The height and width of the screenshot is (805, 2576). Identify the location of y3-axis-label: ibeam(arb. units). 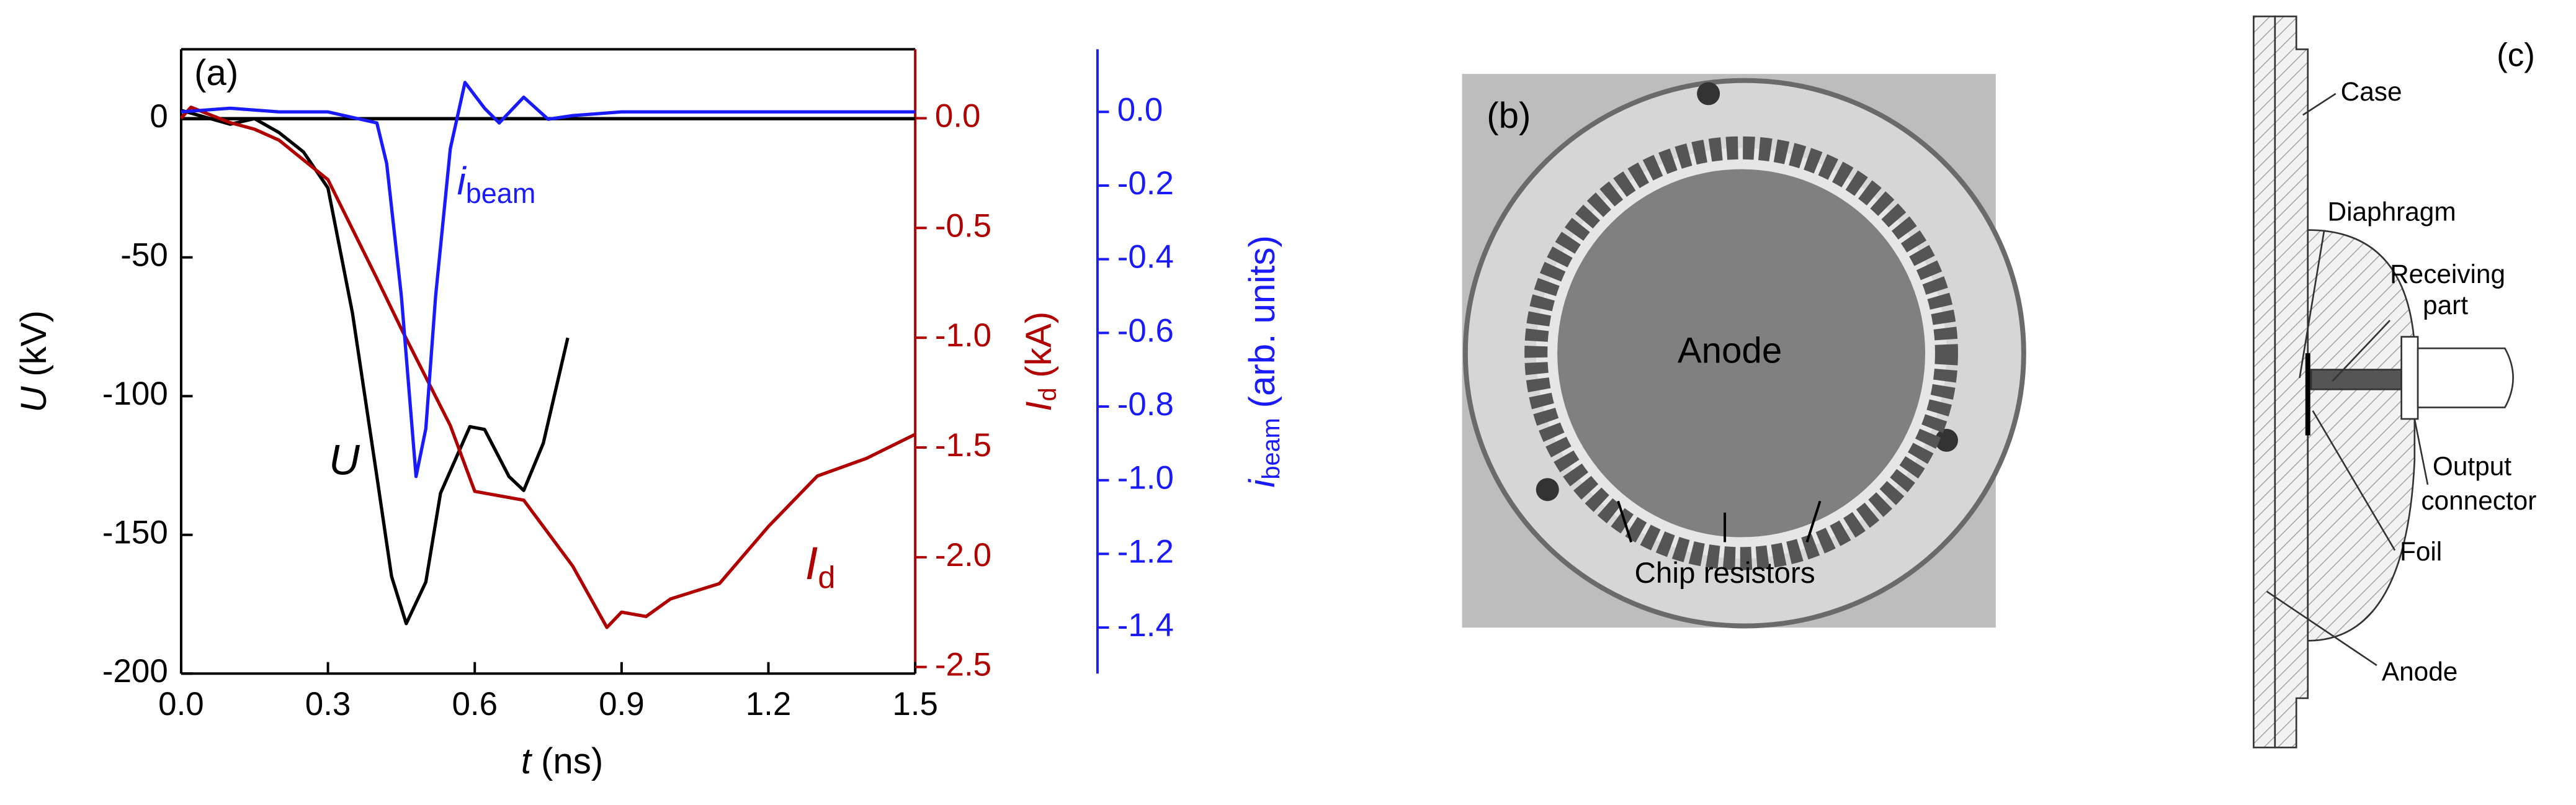
(1263, 361).